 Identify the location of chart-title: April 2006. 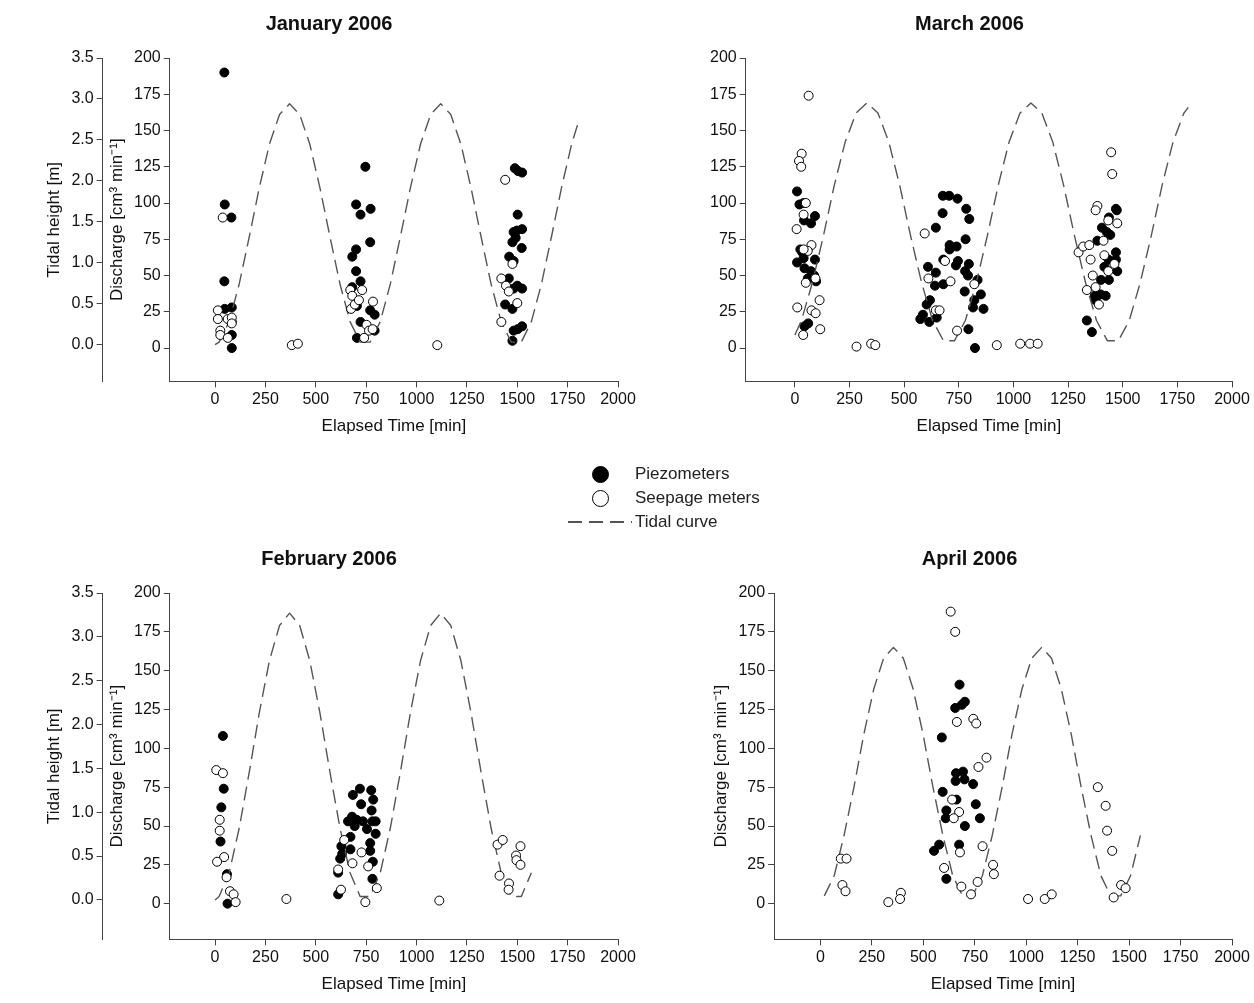
(969, 557).